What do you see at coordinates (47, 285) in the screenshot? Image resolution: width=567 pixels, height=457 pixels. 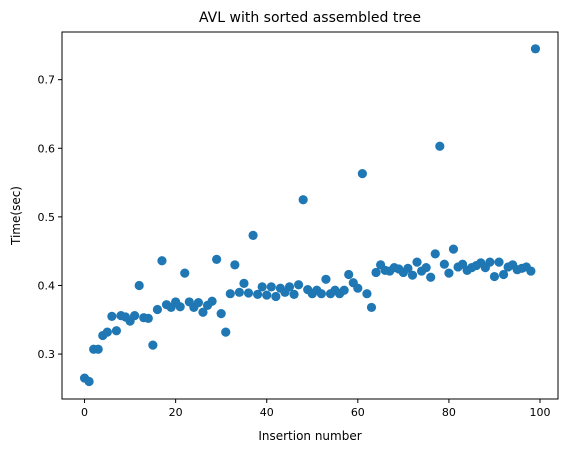 I see `y-tick-label: 0.4` at bounding box center [47, 285].